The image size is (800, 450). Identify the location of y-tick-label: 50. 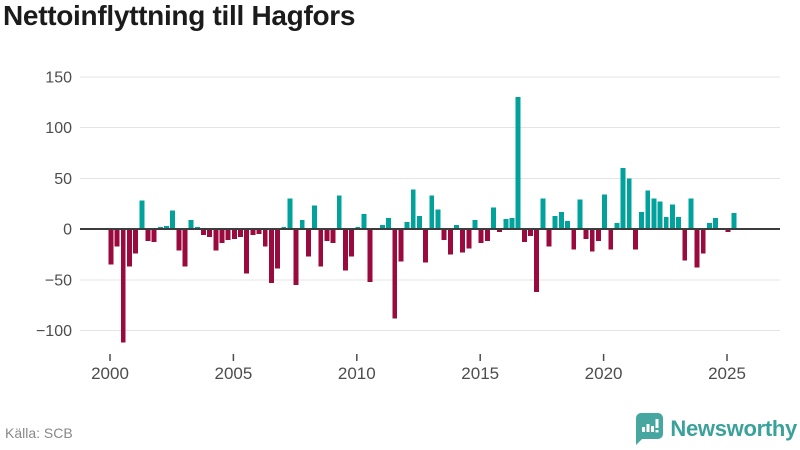
(63, 179).